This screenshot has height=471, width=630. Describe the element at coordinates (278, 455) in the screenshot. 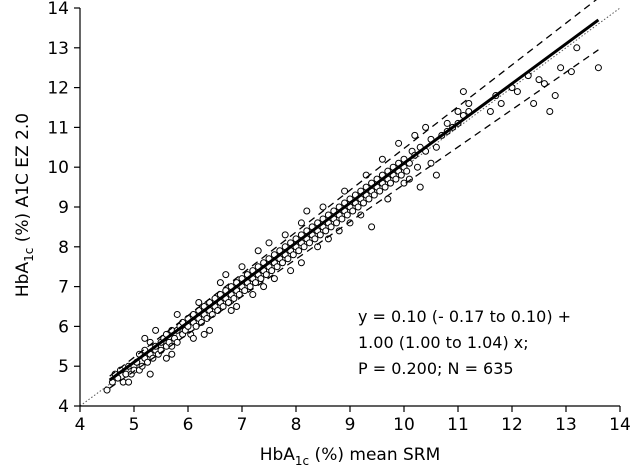

I see `x-axis-title-base: HbA` at that location.